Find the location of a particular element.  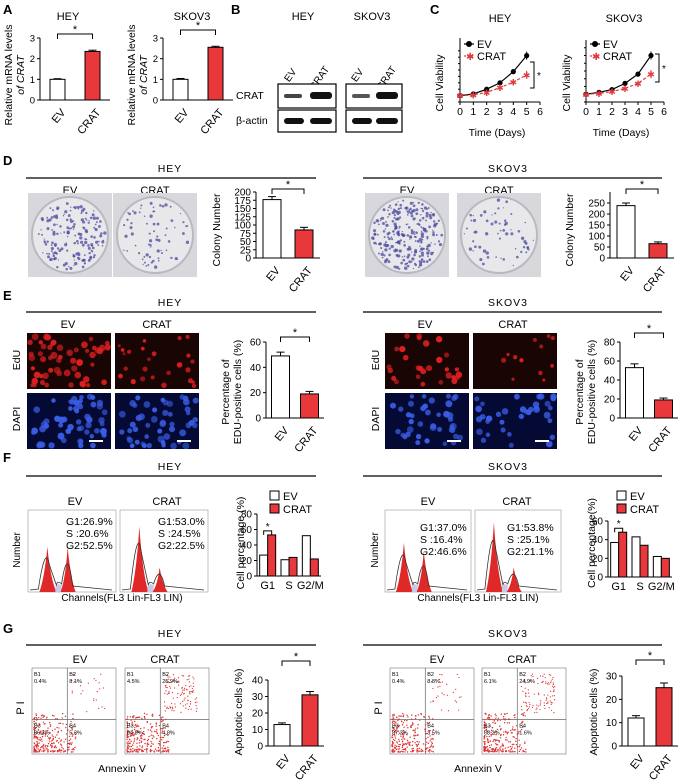

x-tick-label: CRAT is located at coordinates (89, 122).